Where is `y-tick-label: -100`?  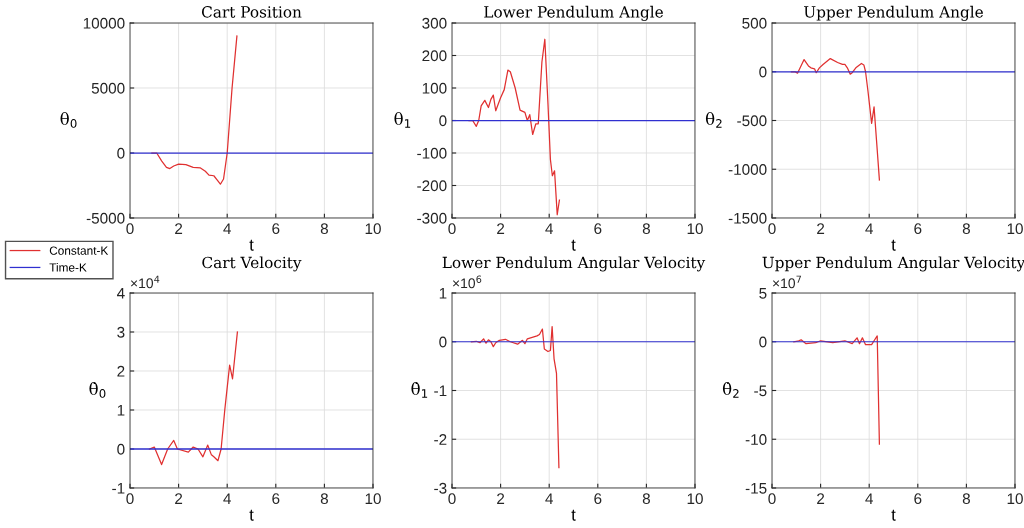
y-tick-label: -100 is located at coordinates (432, 153).